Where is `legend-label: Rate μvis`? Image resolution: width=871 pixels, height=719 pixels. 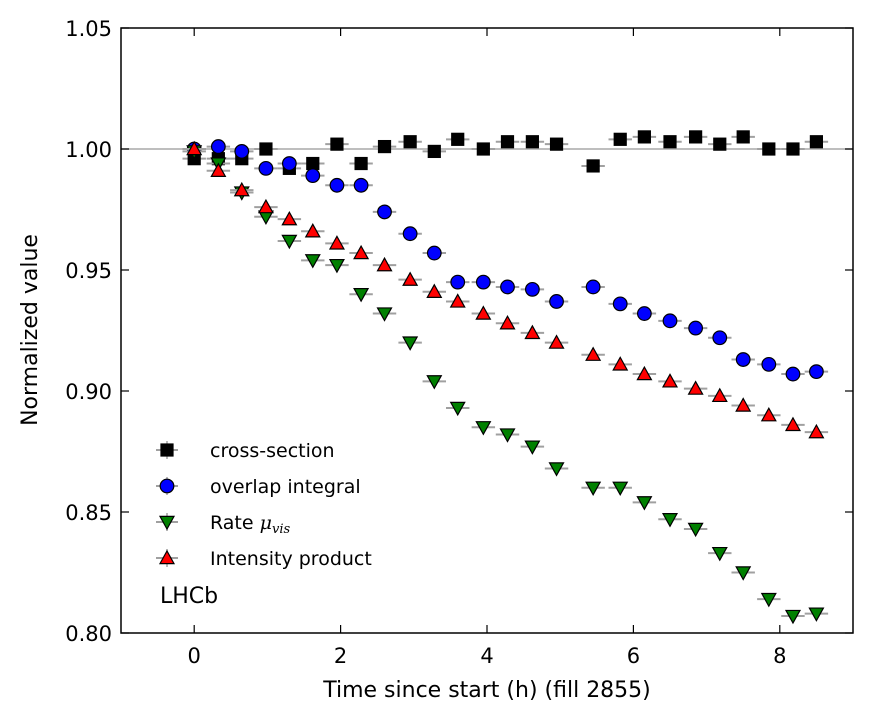 legend-label: Rate μvis is located at coordinates (250, 524).